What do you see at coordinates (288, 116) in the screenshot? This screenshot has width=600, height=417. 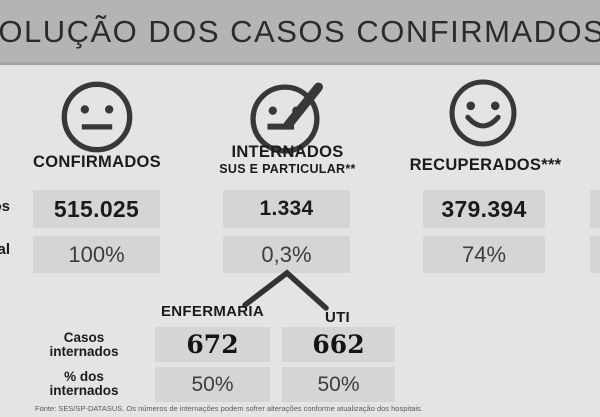 I see `thermometer-face-icon` at bounding box center [288, 116].